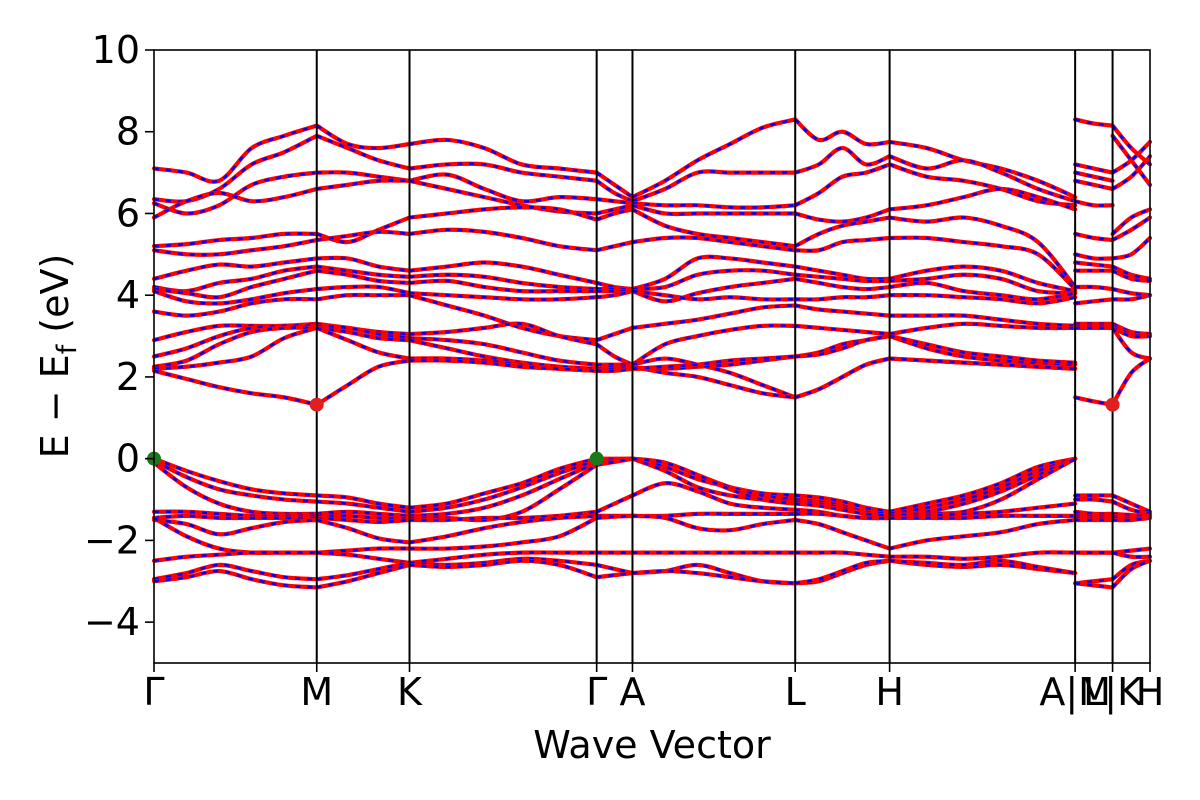 The image size is (1200, 800). What do you see at coordinates (55, 406) in the screenshot?
I see `y-axis-label-main: E − E` at bounding box center [55, 406].